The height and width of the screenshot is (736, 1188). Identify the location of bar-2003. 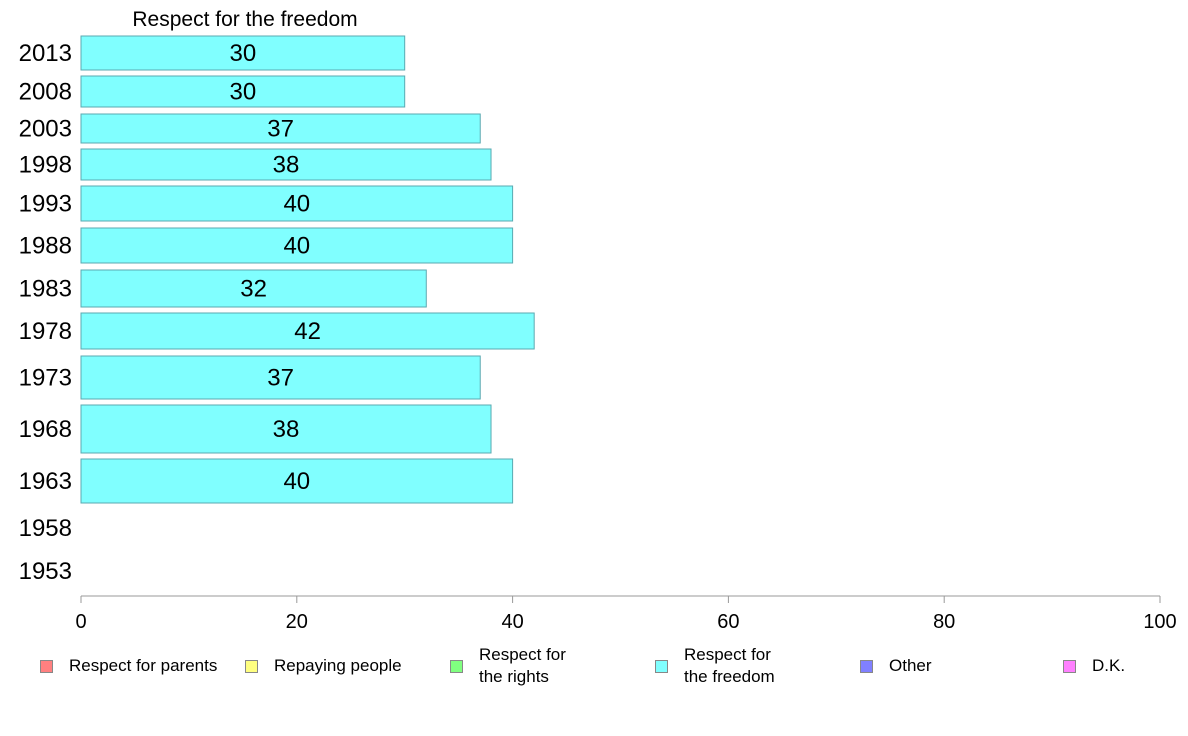
(280, 128).